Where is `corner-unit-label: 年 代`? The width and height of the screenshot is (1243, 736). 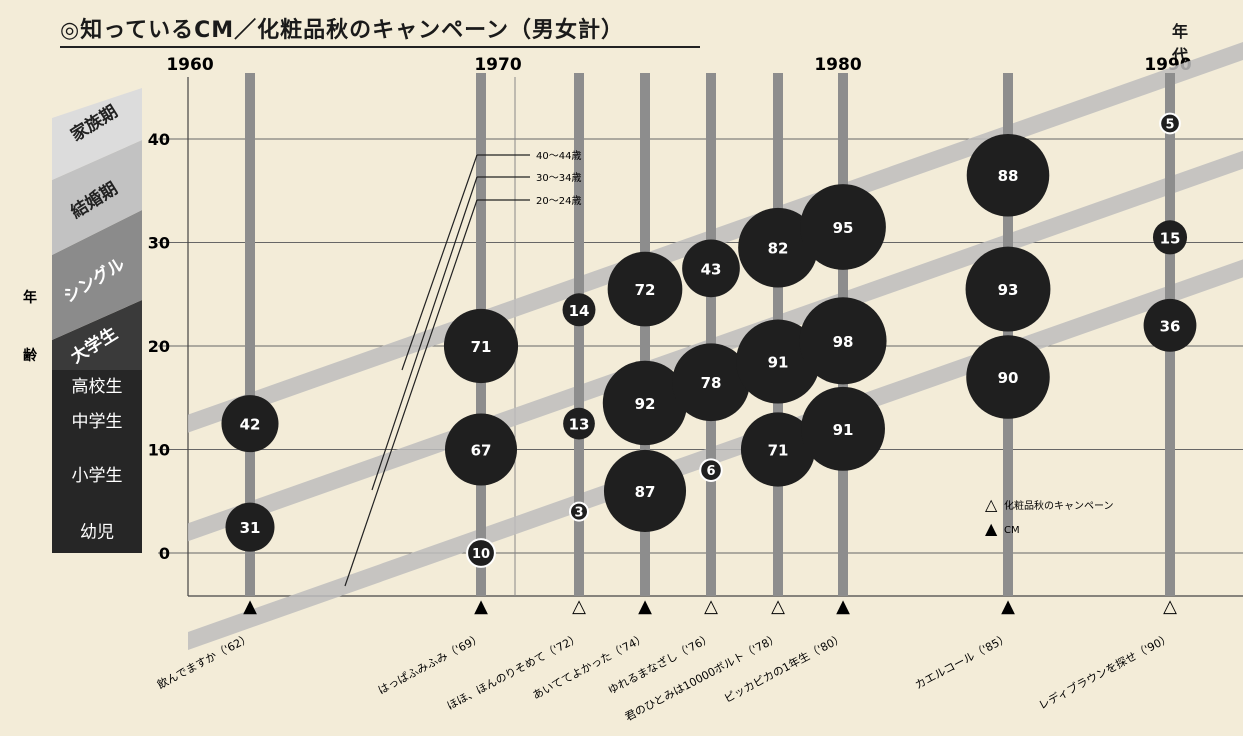 corner-unit-label: 年 代 is located at coordinates (1187, 43).